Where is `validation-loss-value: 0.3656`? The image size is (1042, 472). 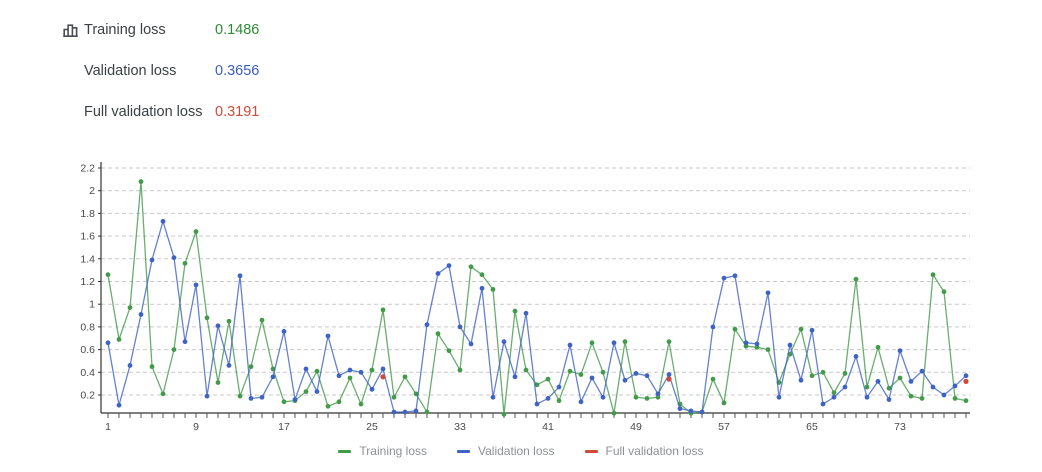 validation-loss-value: 0.3656 is located at coordinates (237, 71).